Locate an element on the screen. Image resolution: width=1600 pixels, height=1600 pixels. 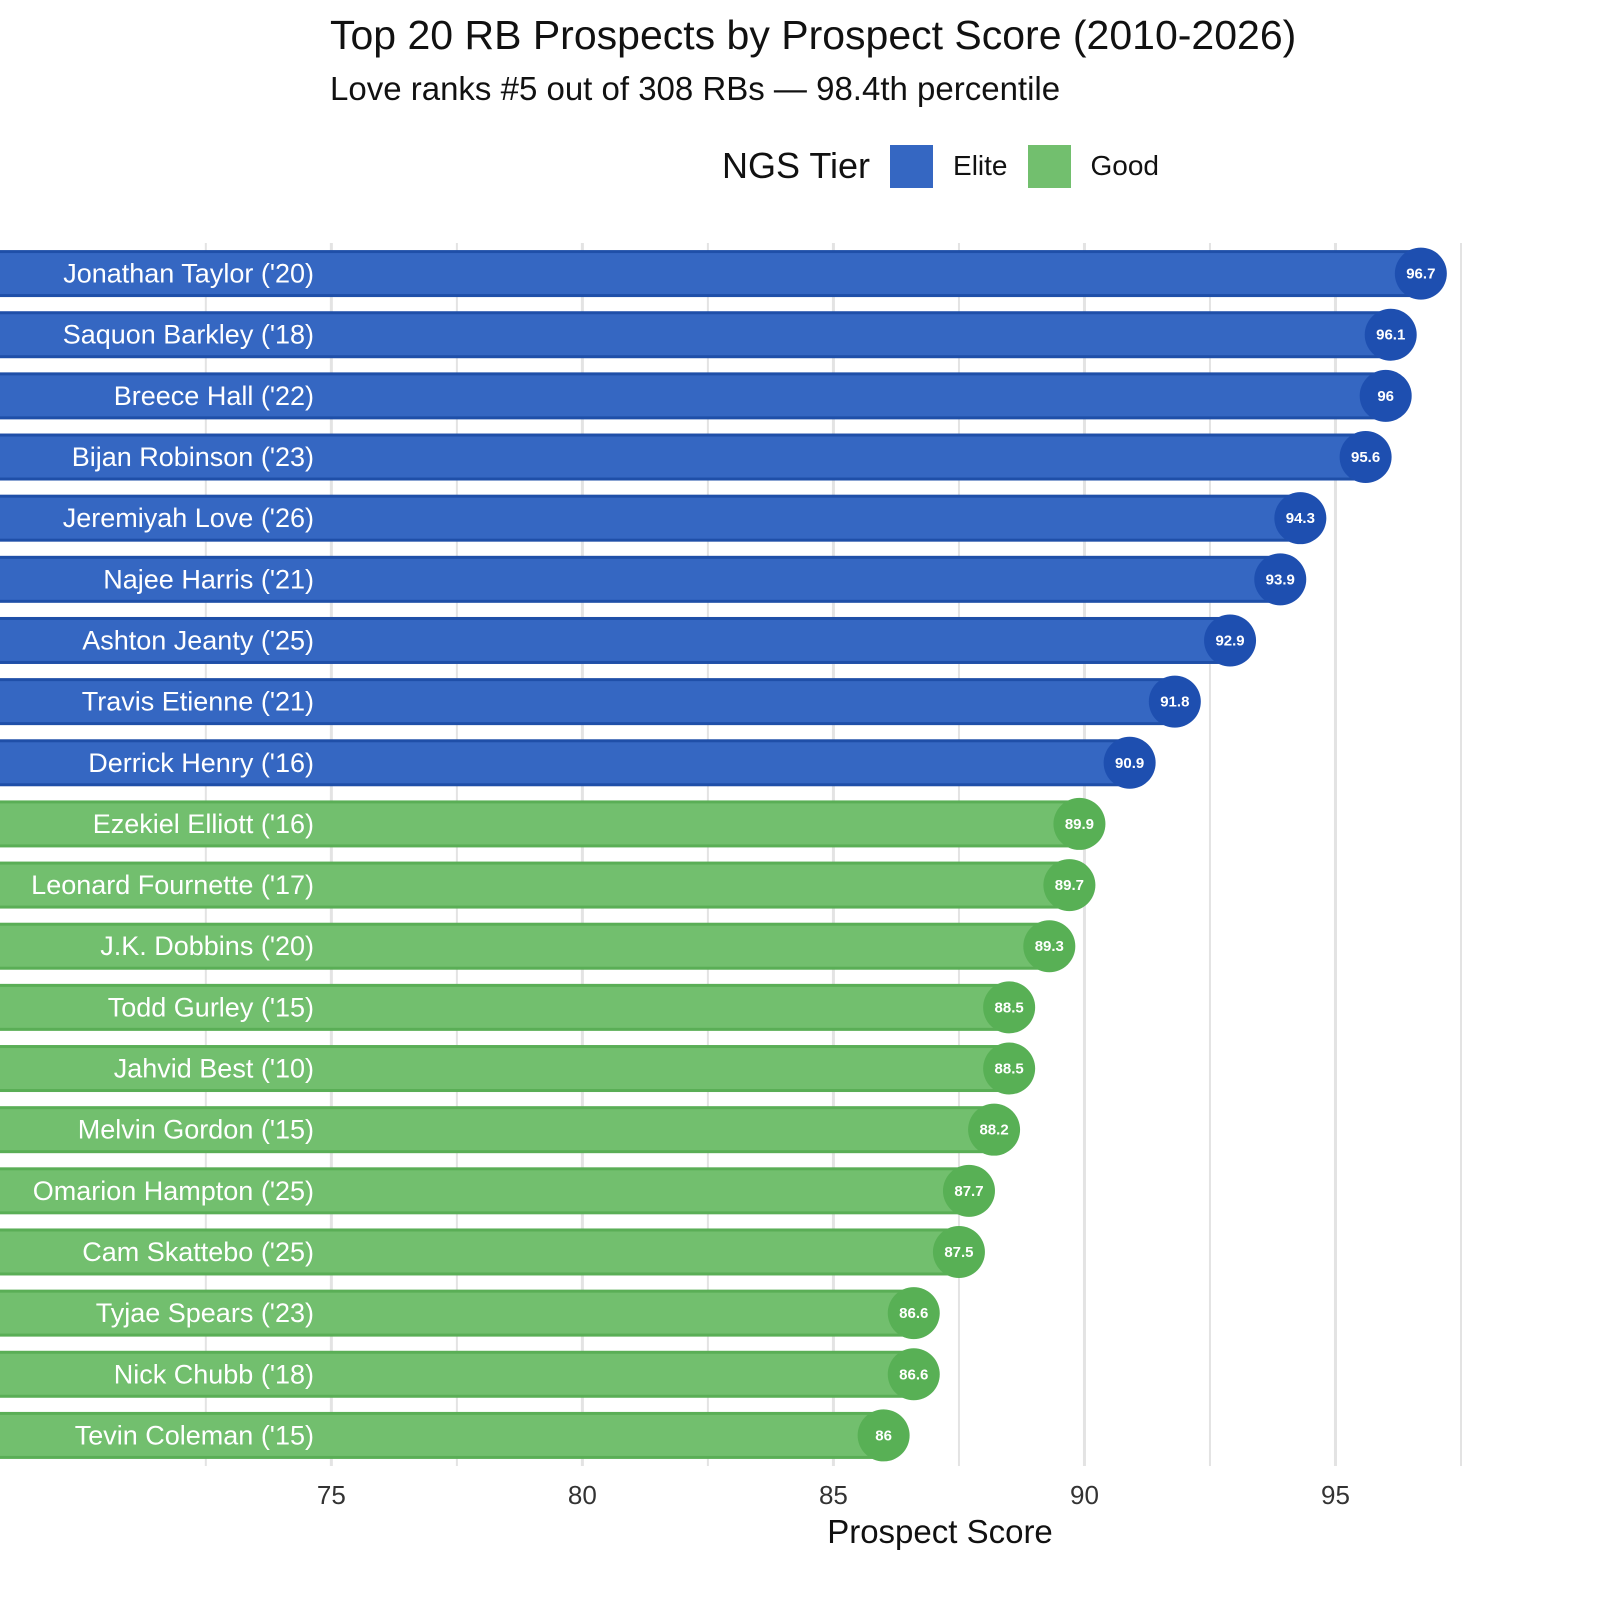
bar-category-label: Tyjae Spears ('23) is located at coordinates (205, 1313).